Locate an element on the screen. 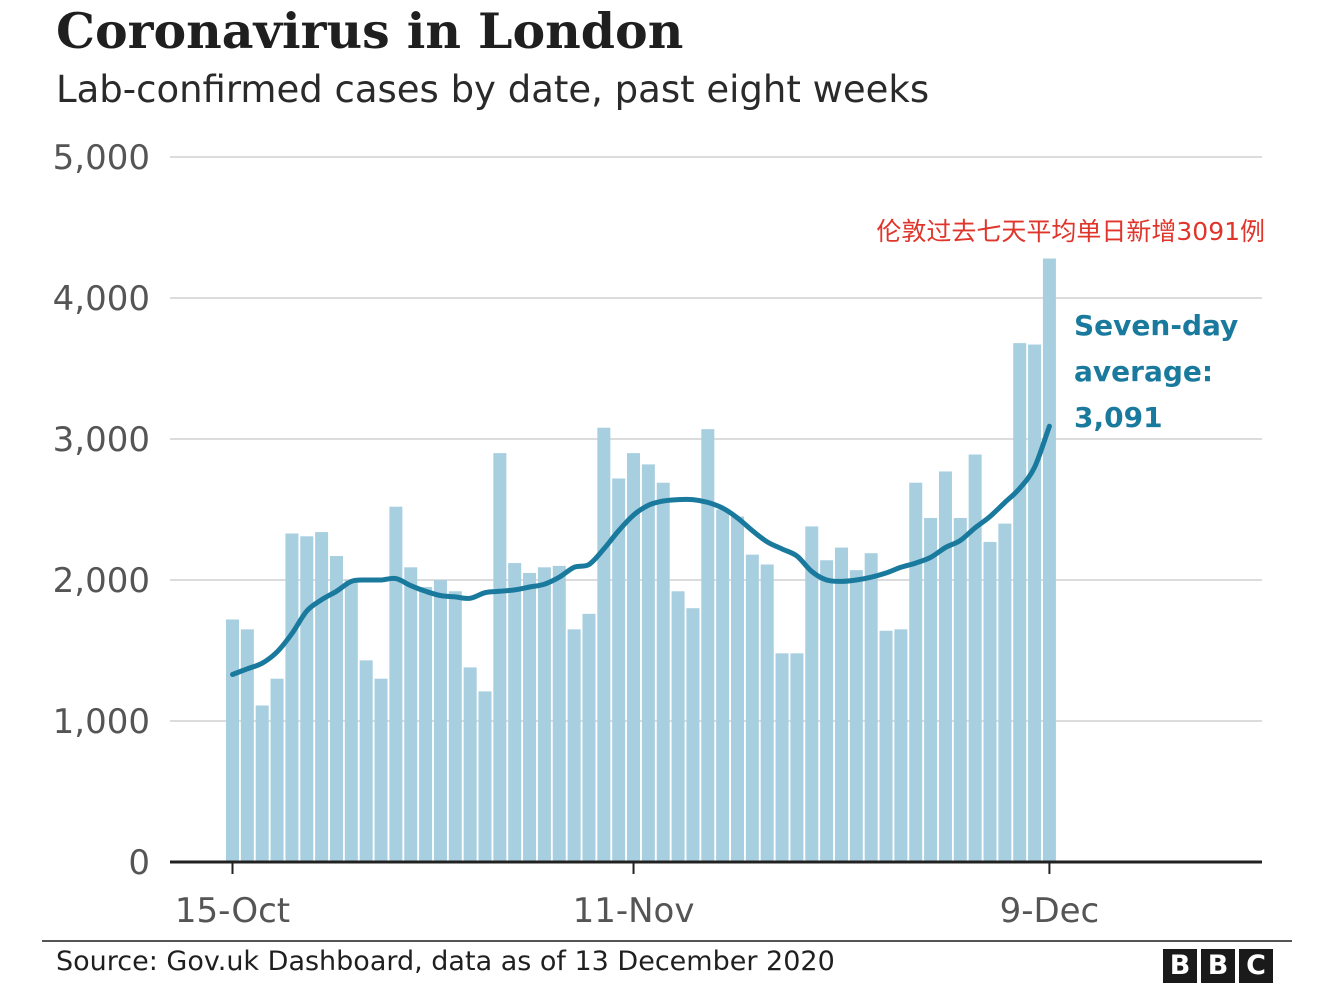  average-label-line-3: 3,091 is located at coordinates (1118, 417).